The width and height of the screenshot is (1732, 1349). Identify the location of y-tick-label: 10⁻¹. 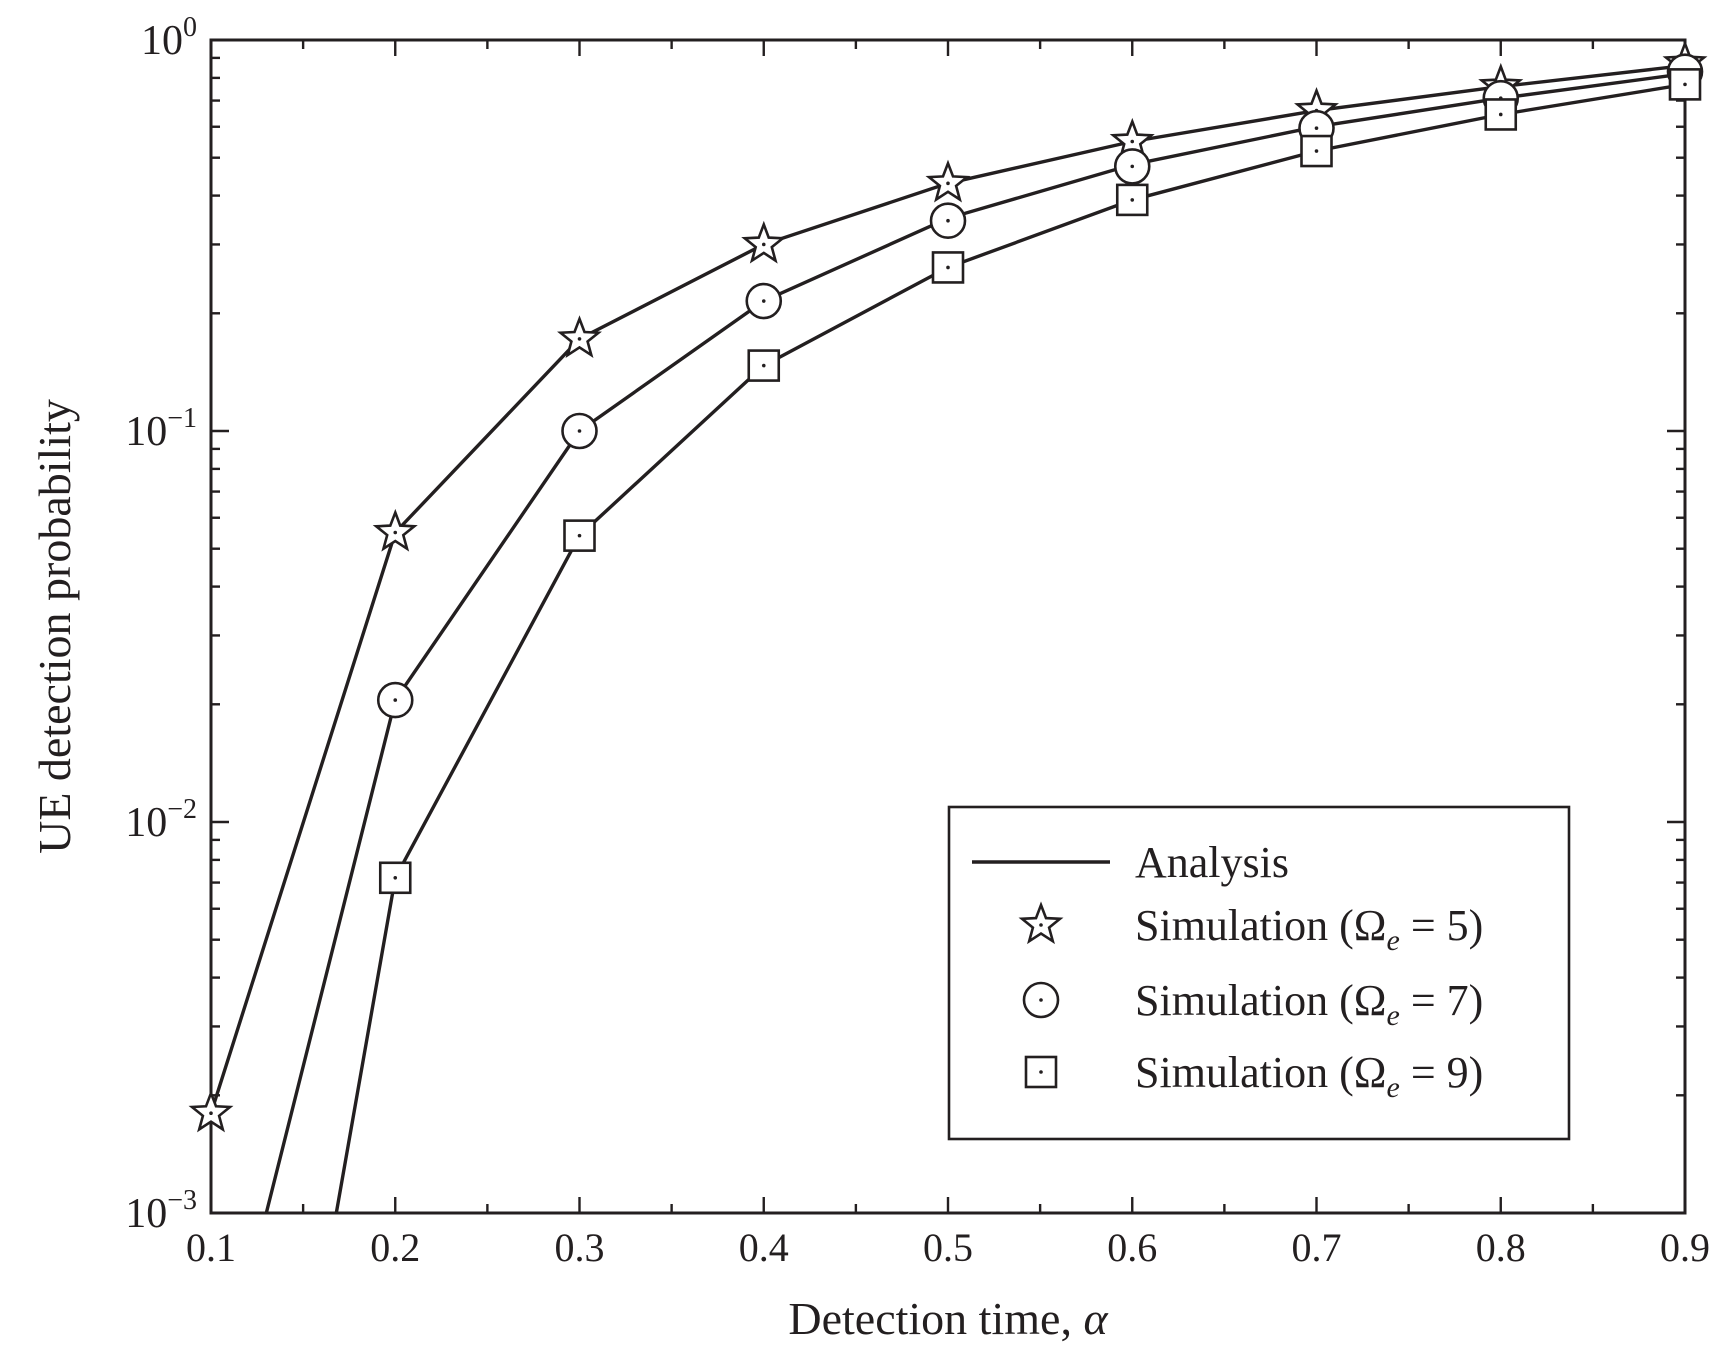
(161, 429).